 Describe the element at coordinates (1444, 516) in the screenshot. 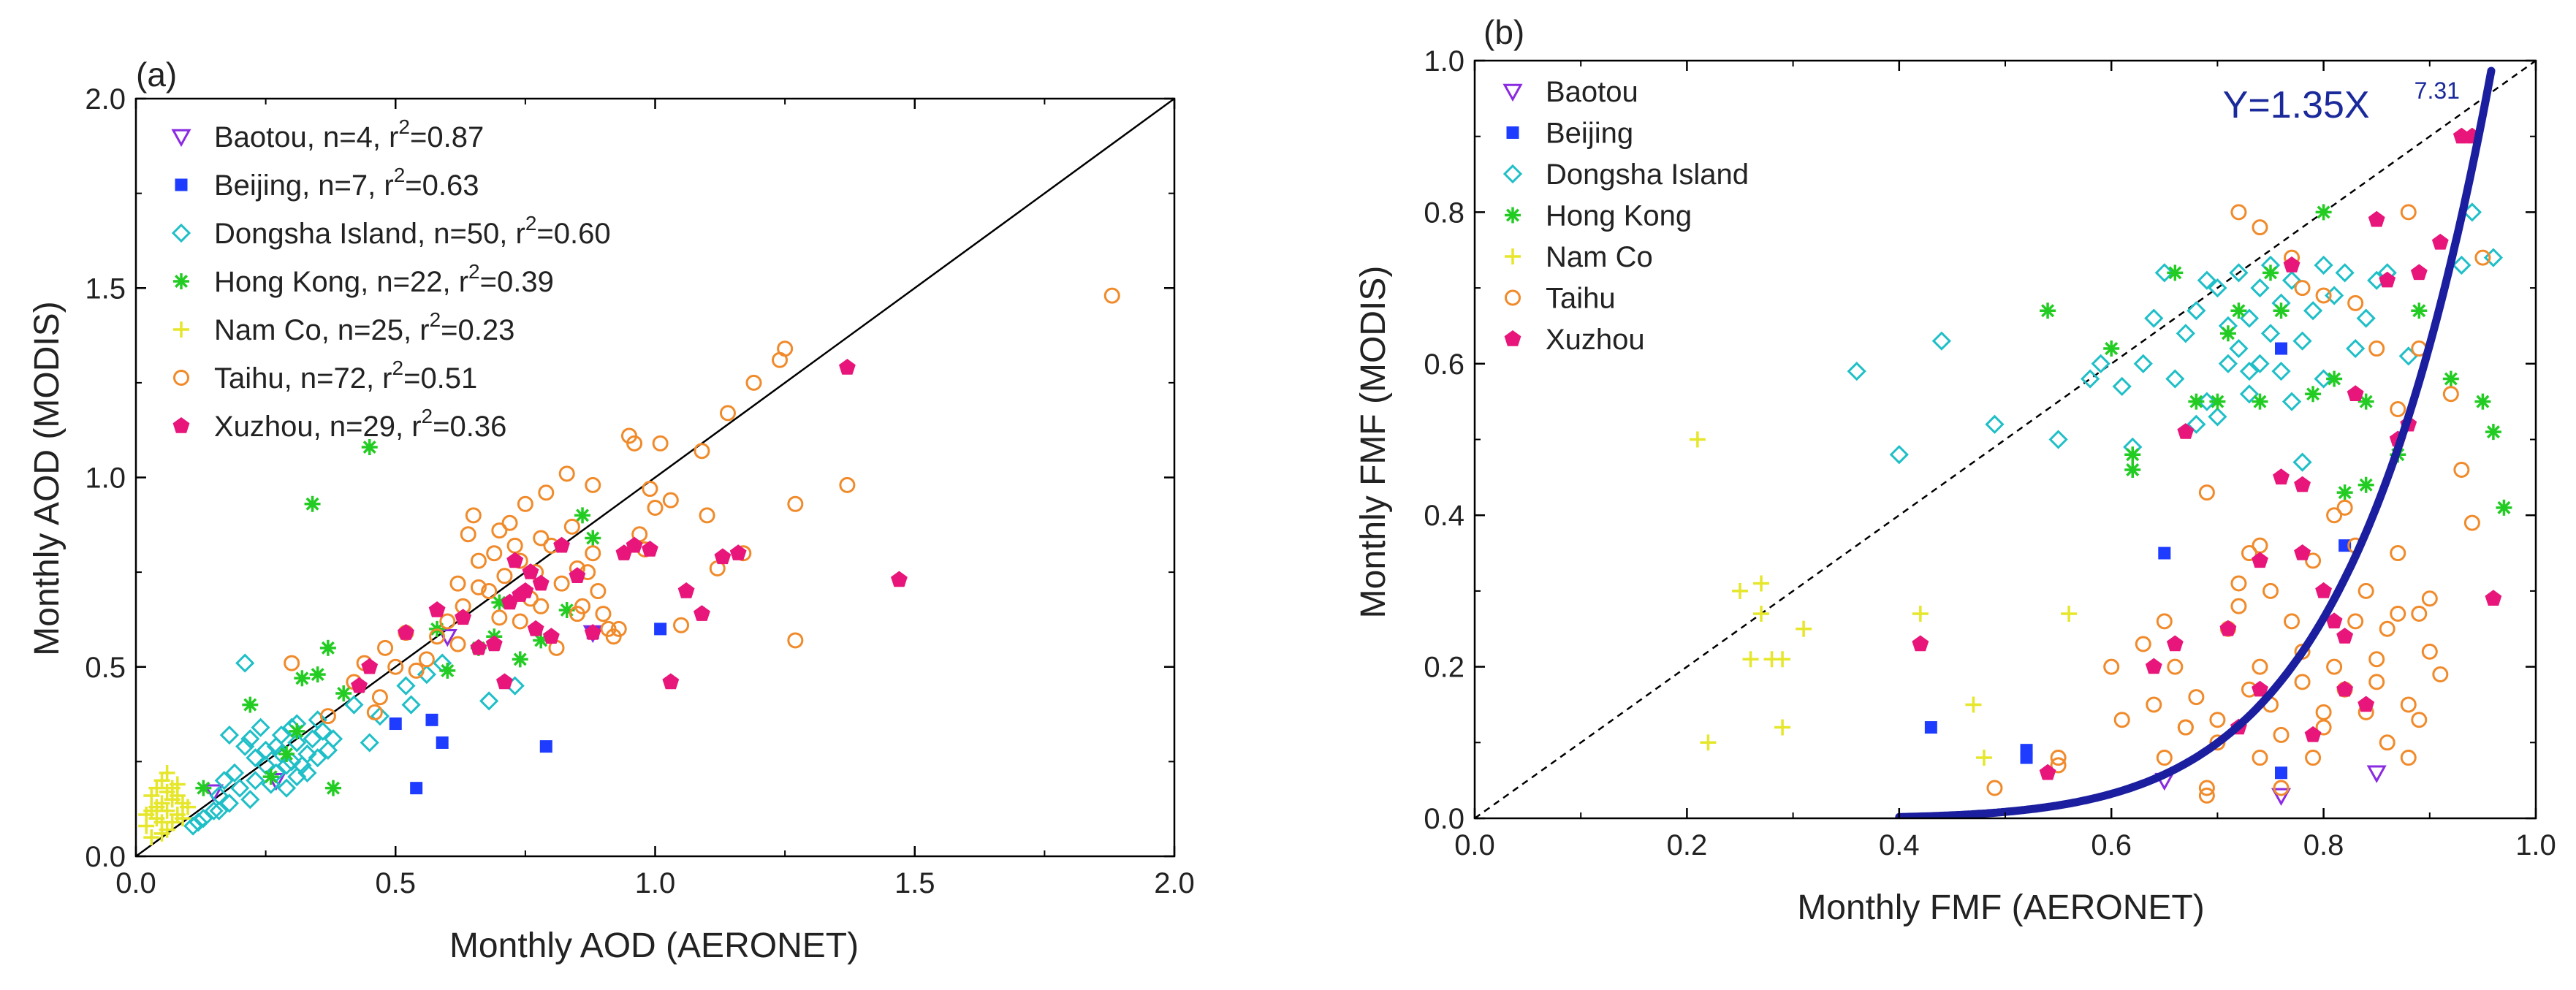

I see `y-tick-label: 0.4` at that location.